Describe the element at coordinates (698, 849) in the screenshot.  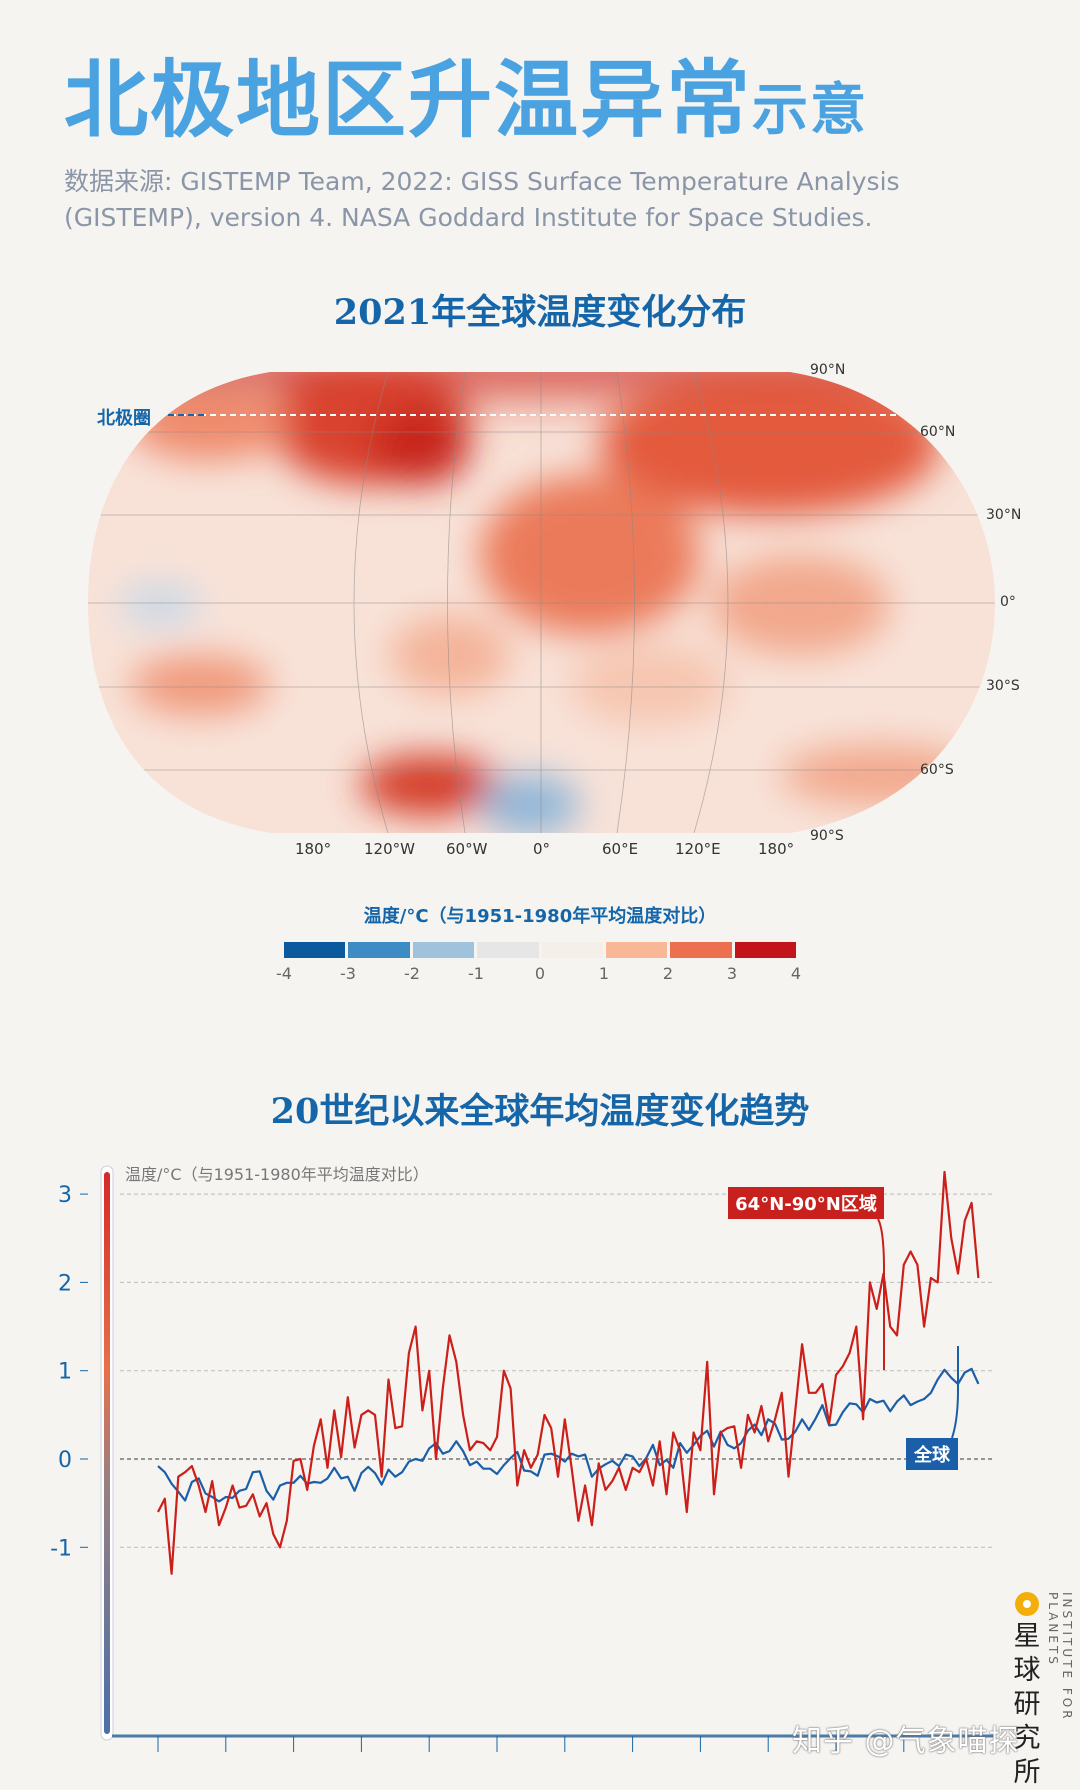
I see `lon-label: 120°E` at that location.